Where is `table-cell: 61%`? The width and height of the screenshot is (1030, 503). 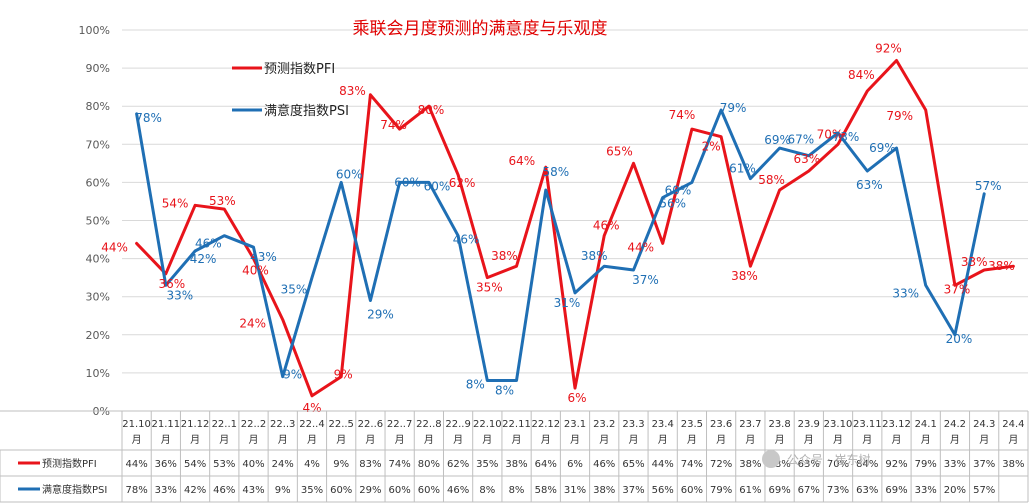 table-cell: 61% is located at coordinates (750, 490).